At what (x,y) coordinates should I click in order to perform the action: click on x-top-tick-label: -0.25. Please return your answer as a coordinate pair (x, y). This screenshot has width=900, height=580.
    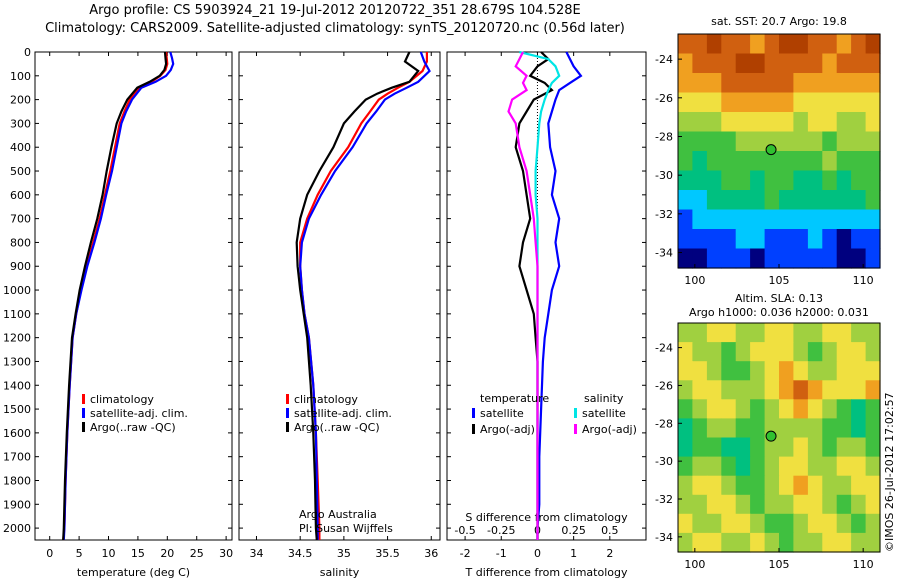
    Looking at the image, I should click on (501, 530).